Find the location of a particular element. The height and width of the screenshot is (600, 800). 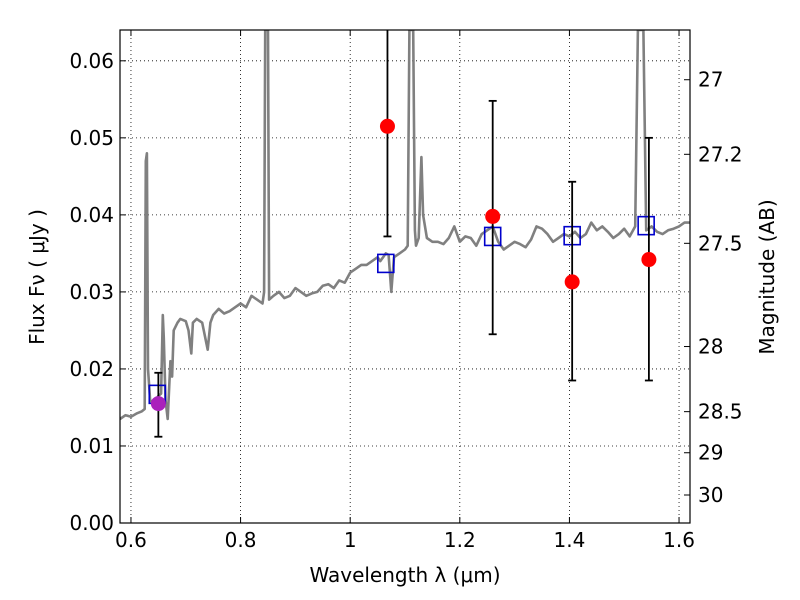

y-tick-label: 0.00 is located at coordinates (91, 523).